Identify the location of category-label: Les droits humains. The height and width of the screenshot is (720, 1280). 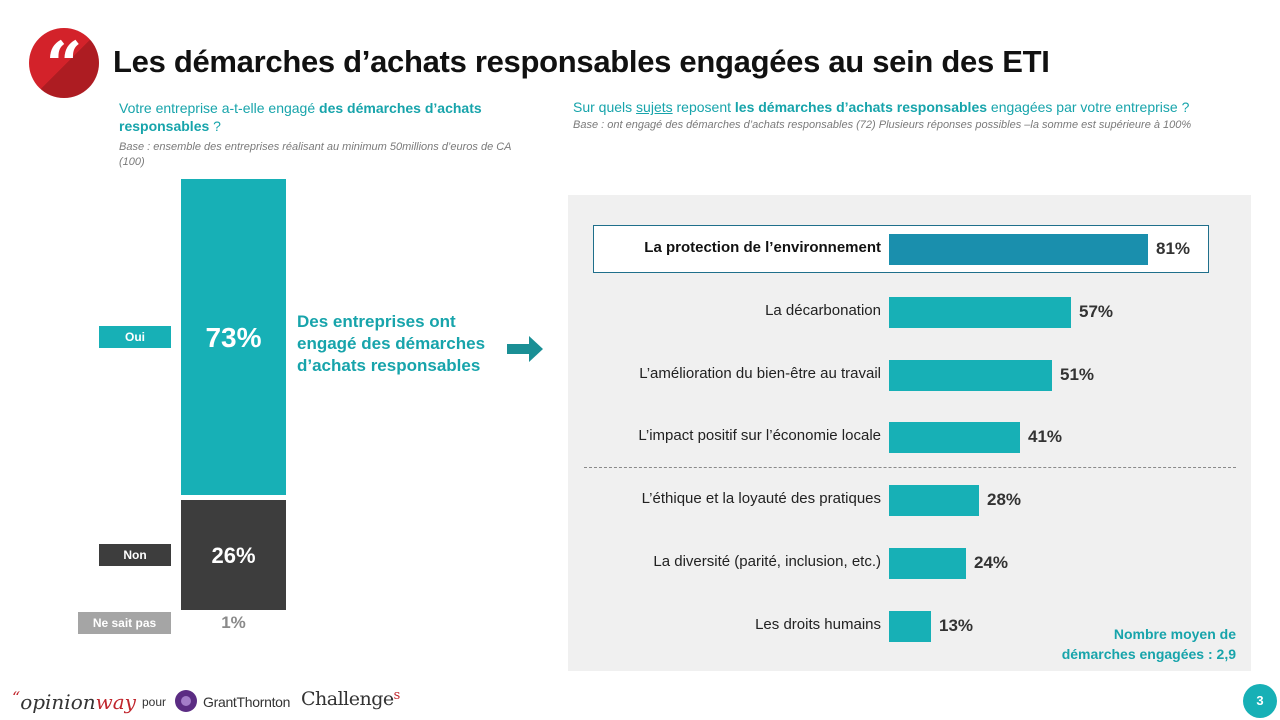
(818, 624).